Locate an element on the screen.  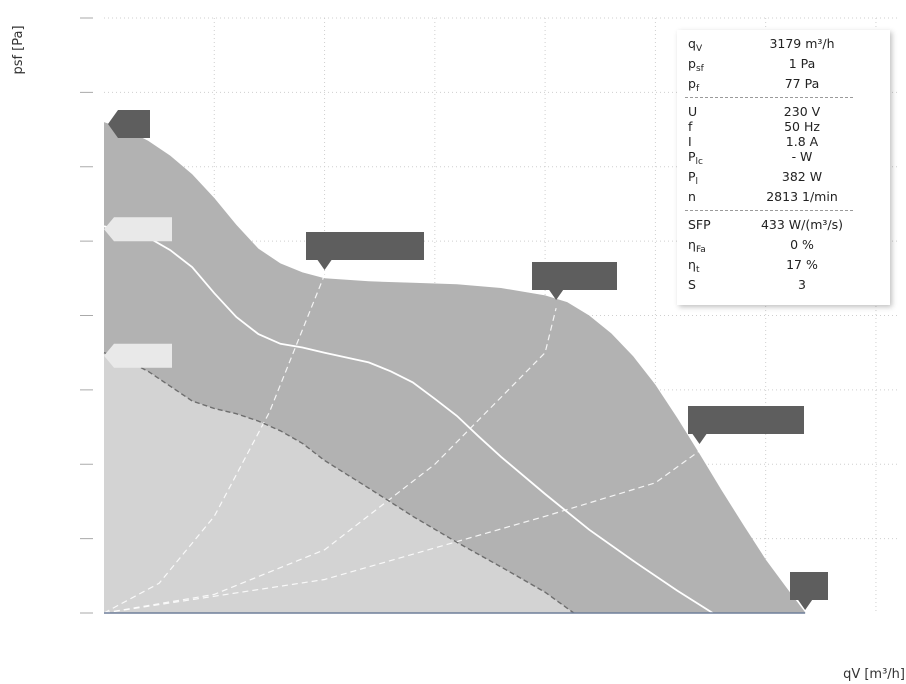
info-row: U 230 V is located at coordinates (783, 112).